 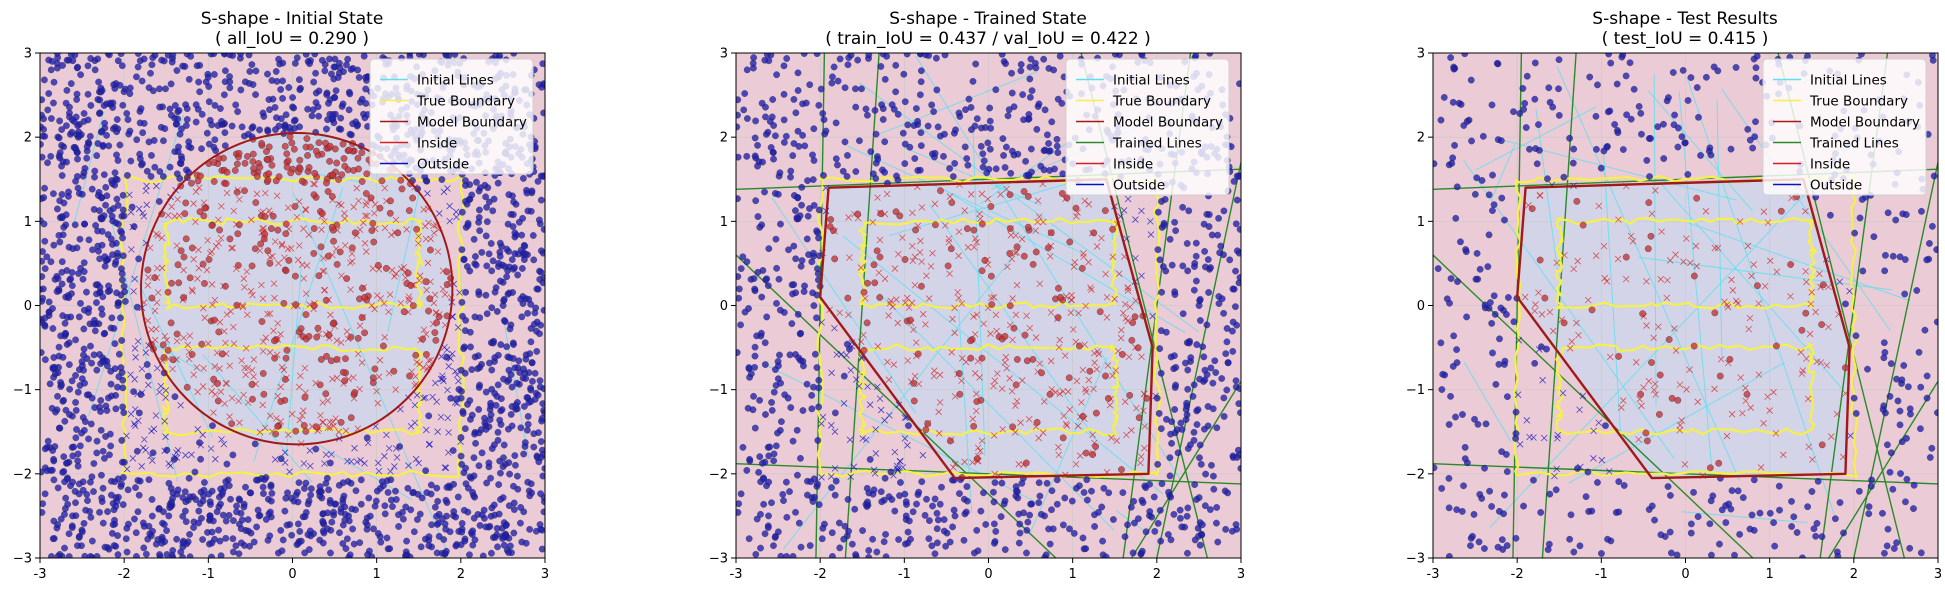 What do you see at coordinates (1685, 39) in the screenshot?
I see `chart-subtitle: ( test_IoU = 0.415 )` at bounding box center [1685, 39].